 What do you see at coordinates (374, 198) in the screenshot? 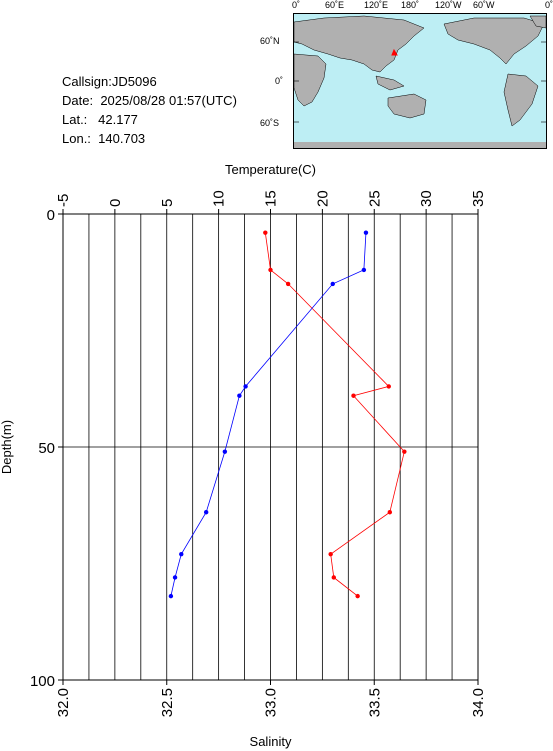
I see `temperature-tick-label: 25` at bounding box center [374, 198].